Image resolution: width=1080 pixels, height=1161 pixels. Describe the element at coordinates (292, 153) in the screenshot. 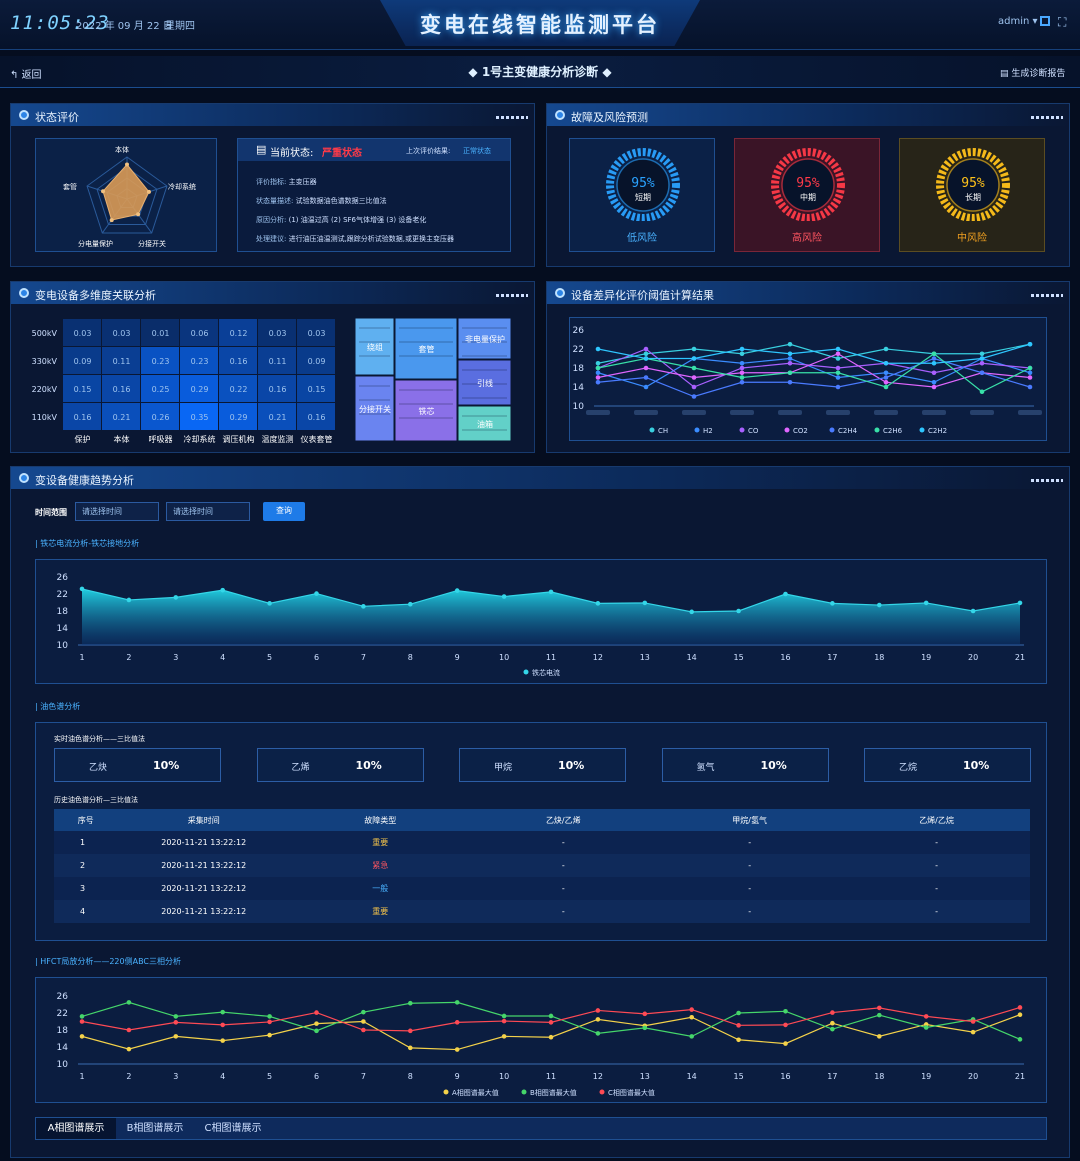

I see `current-status-label: 当前状态:` at that location.